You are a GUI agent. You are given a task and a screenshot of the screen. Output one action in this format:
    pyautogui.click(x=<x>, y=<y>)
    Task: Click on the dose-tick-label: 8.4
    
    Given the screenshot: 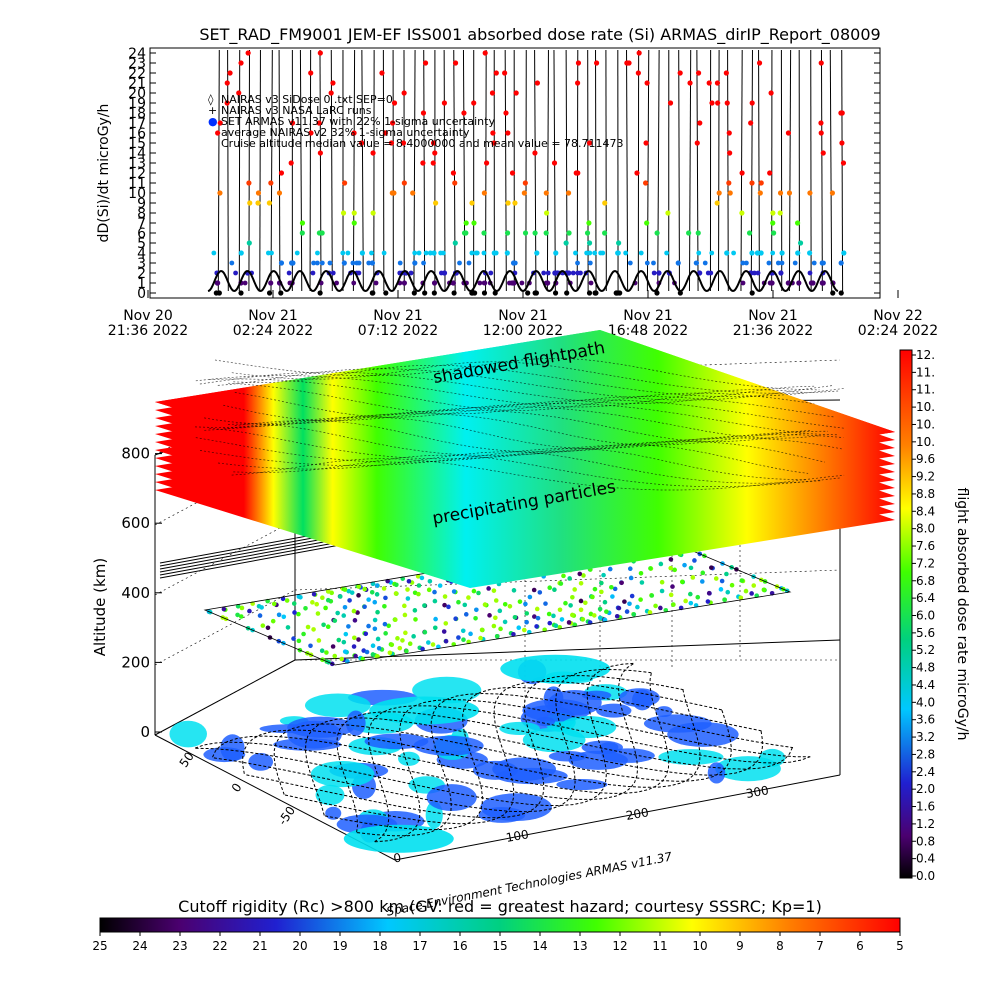 What is the action you would take?
    pyautogui.click(x=925, y=511)
    